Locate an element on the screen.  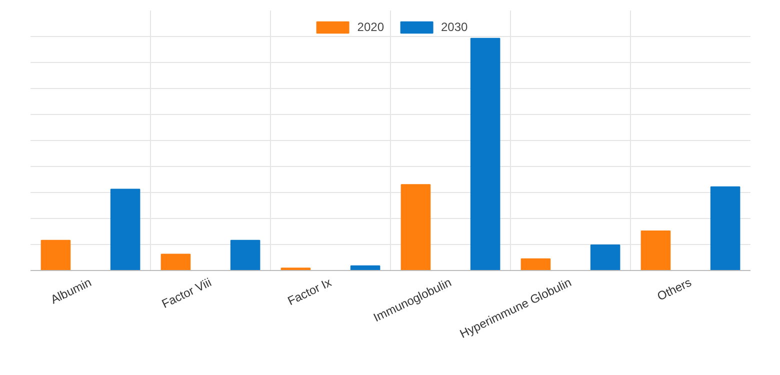
x-tick-label: Factor Ix is located at coordinates (309, 291).